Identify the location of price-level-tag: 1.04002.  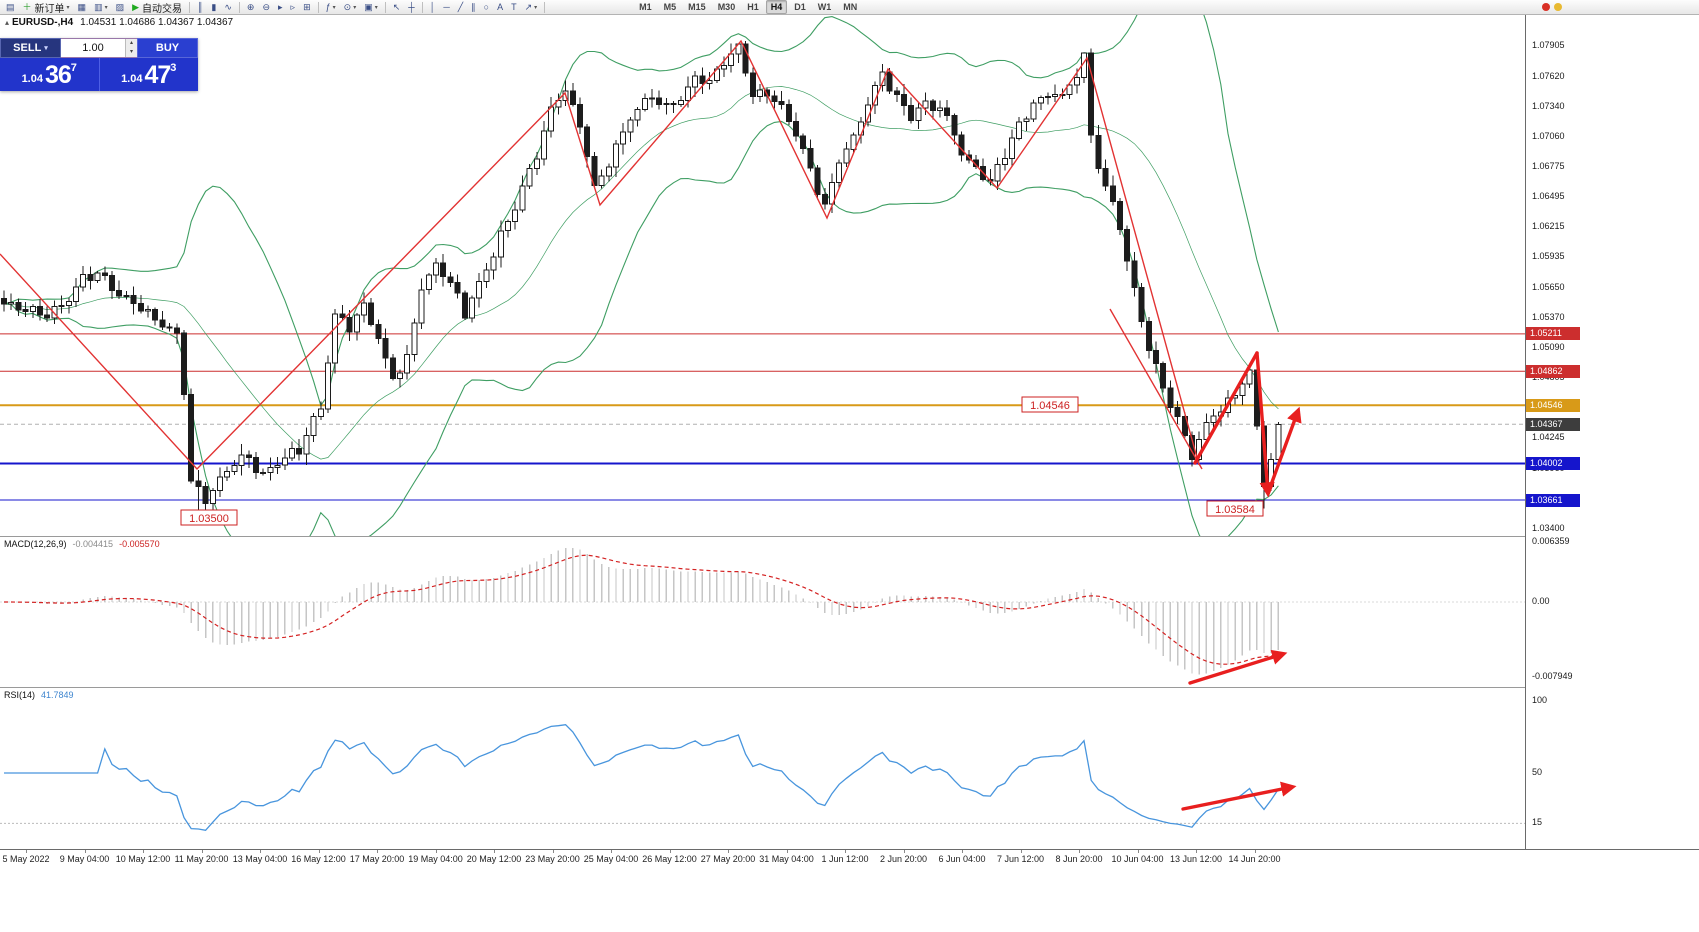
(1553, 463).